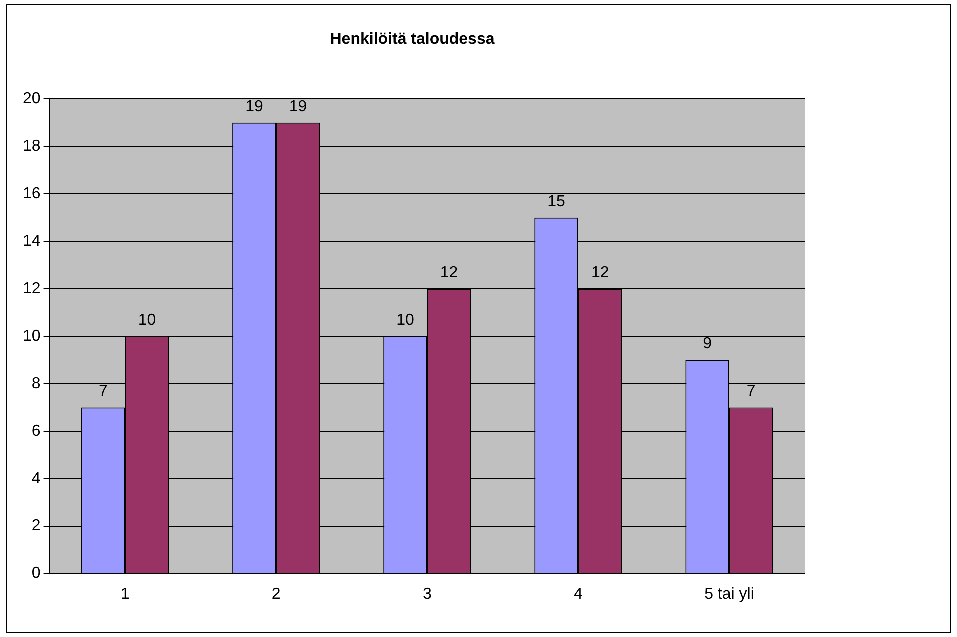 Image resolution: width=957 pixels, height=637 pixels. I want to click on y-tick-label: 18, so click(32, 147).